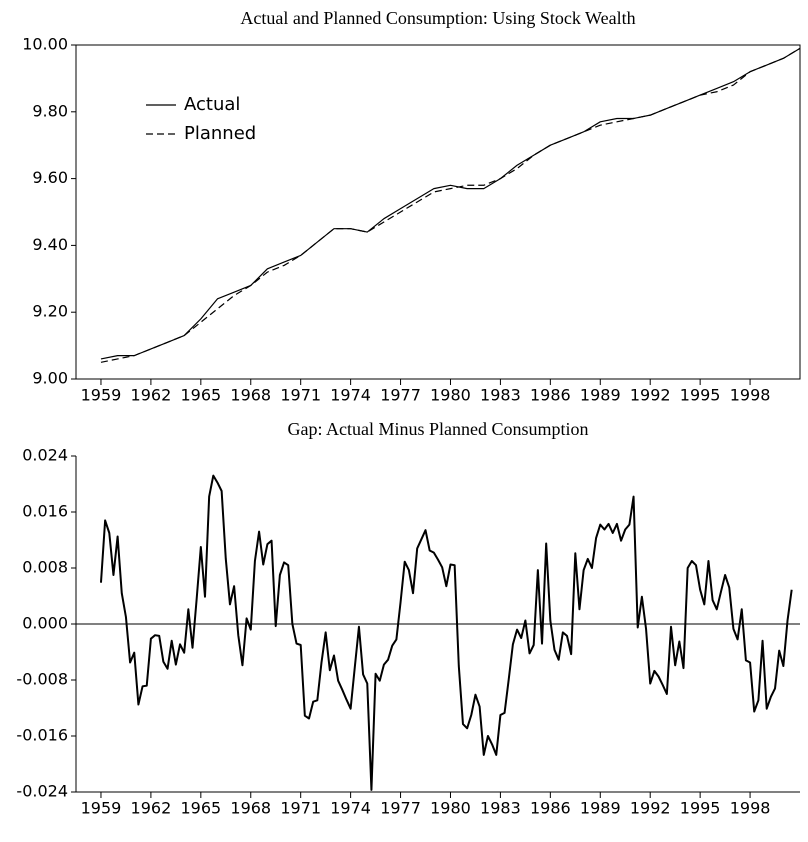 This screenshot has height=842, width=808. Describe the element at coordinates (50, 378) in the screenshot. I see `y-tick-label: 9.00` at that location.